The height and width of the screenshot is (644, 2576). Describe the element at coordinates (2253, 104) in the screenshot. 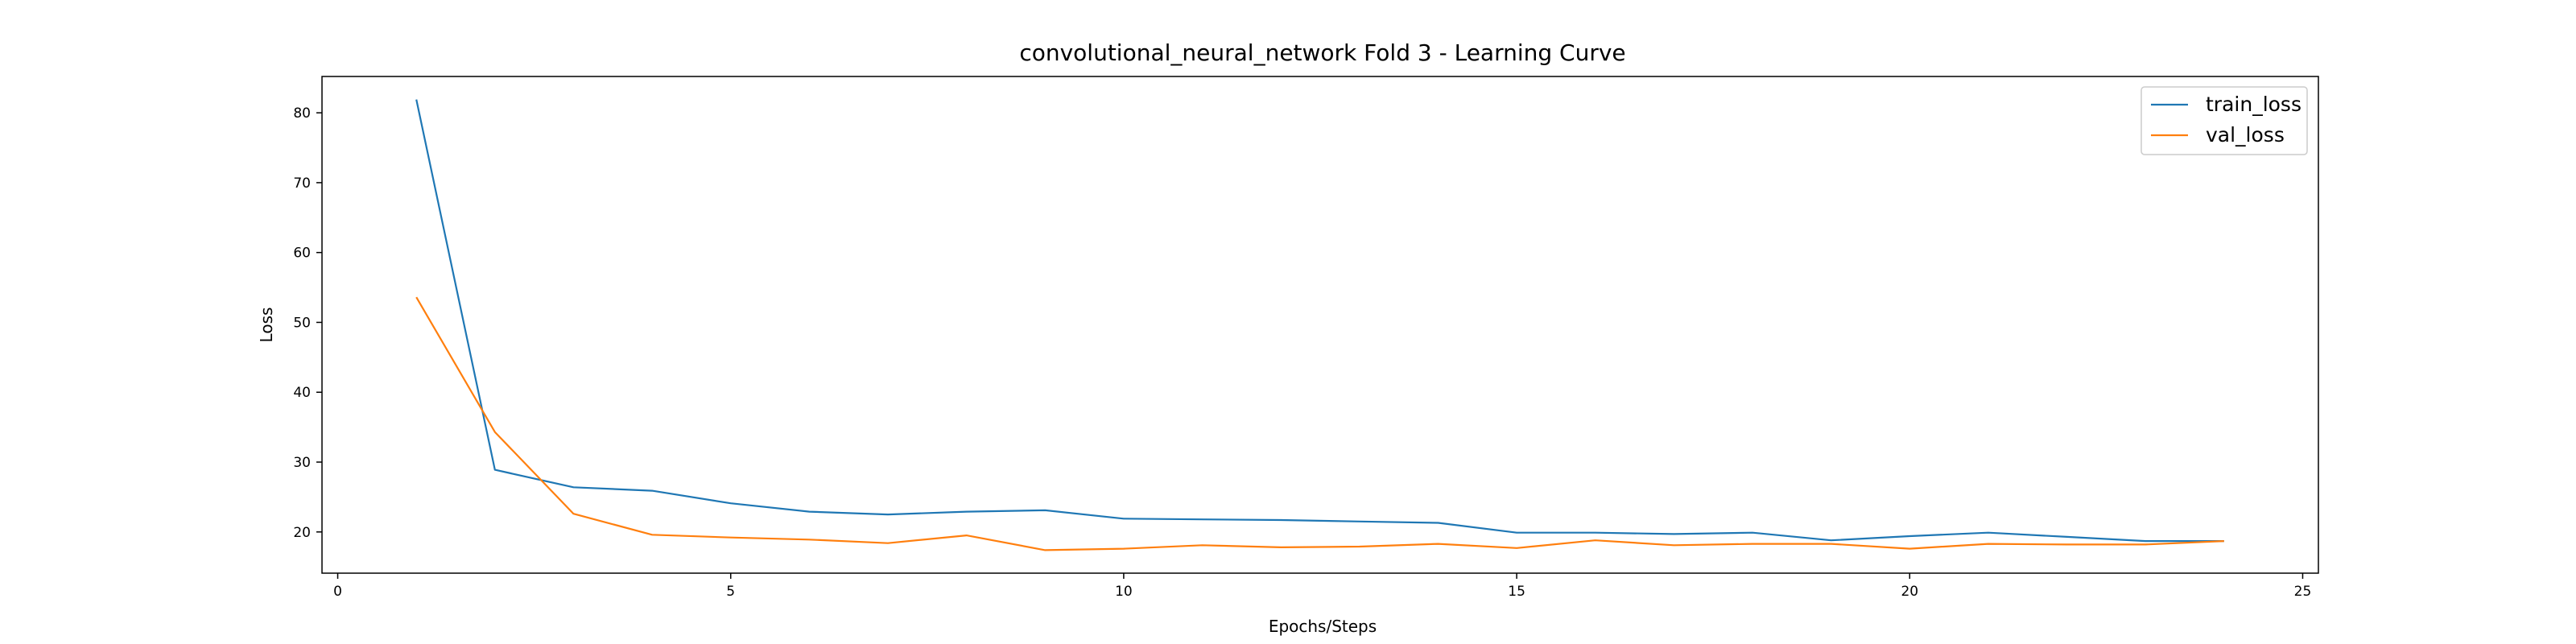

I see `legend-label-train-loss: train_loss` at that location.